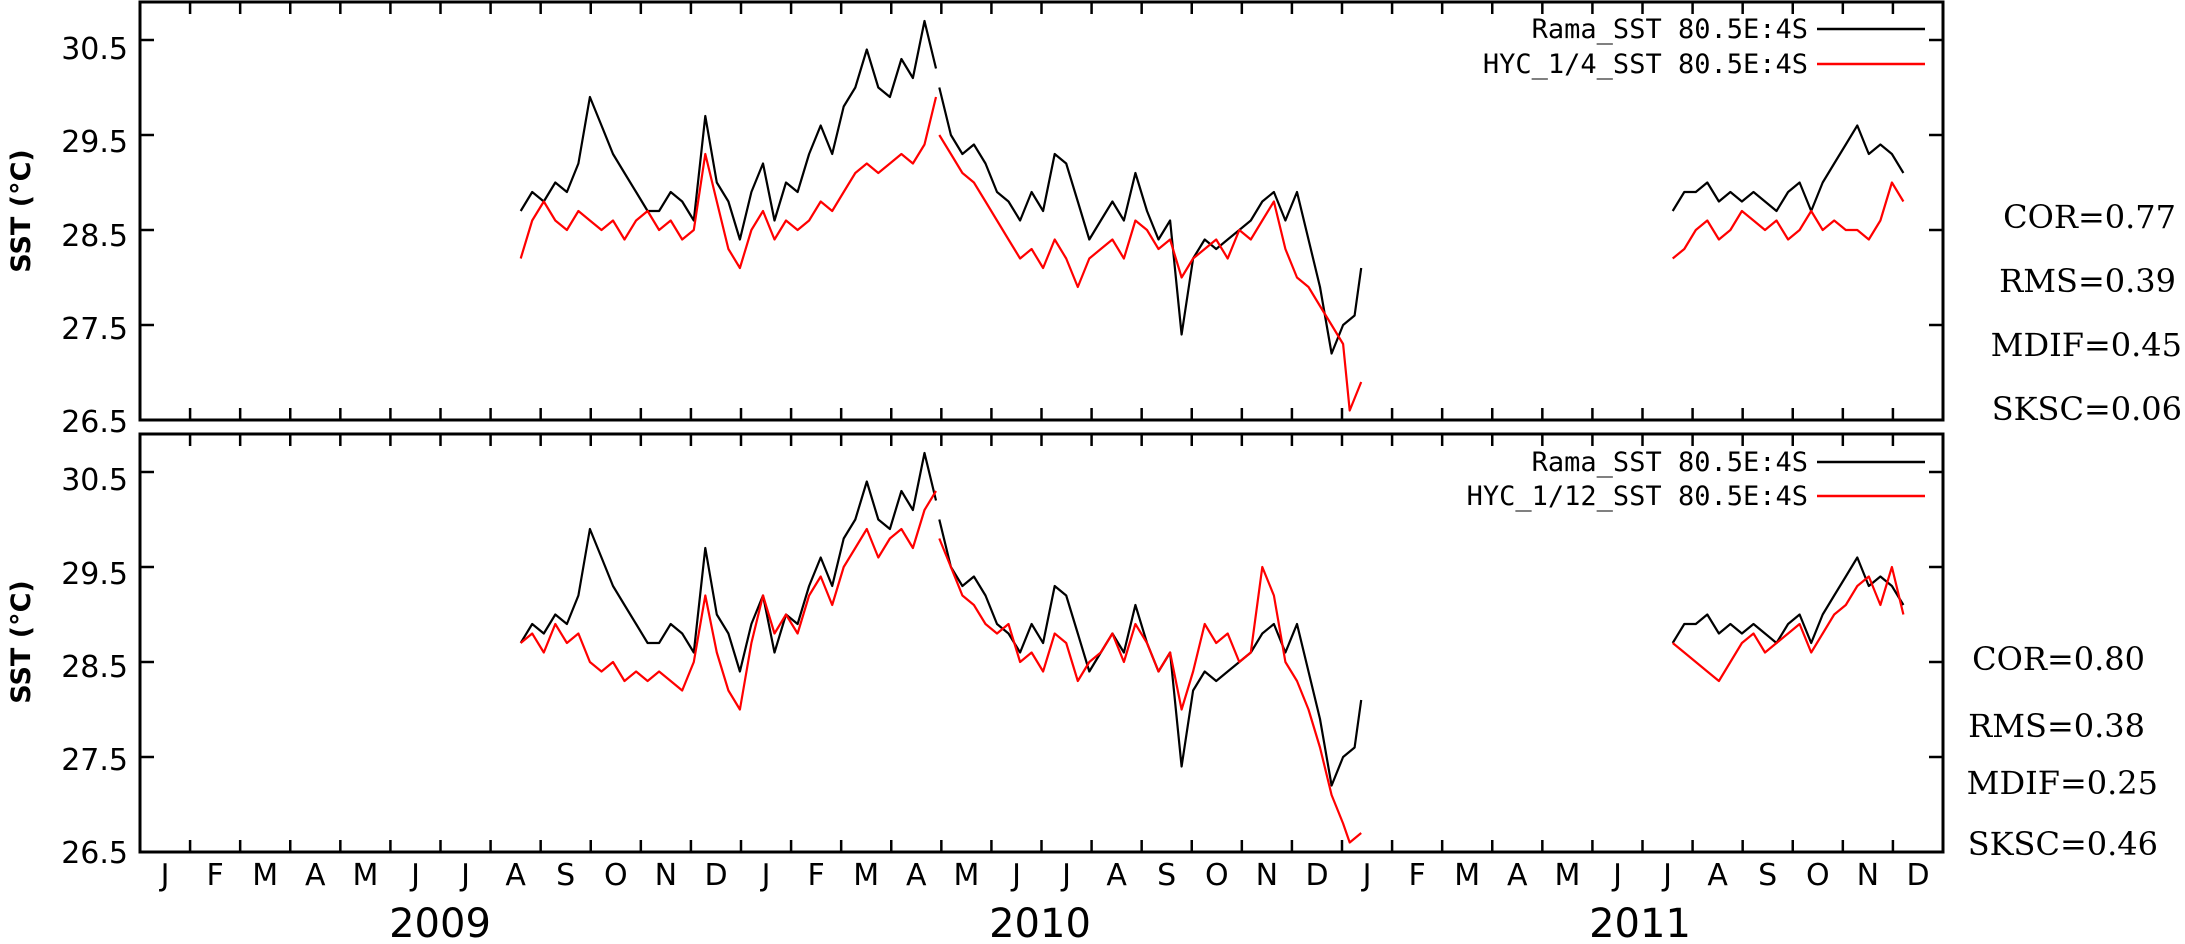 This screenshot has width=2185, height=944. What do you see at coordinates (2056, 726) in the screenshot?
I see `stat-rms: RMS=0.38` at bounding box center [2056, 726].